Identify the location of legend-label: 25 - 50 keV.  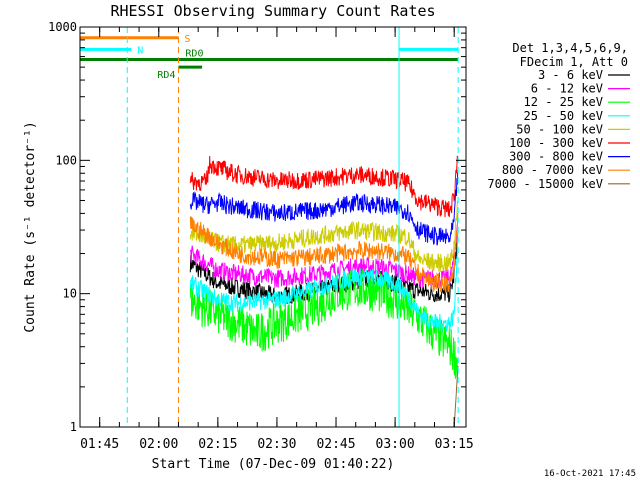
(563, 116).